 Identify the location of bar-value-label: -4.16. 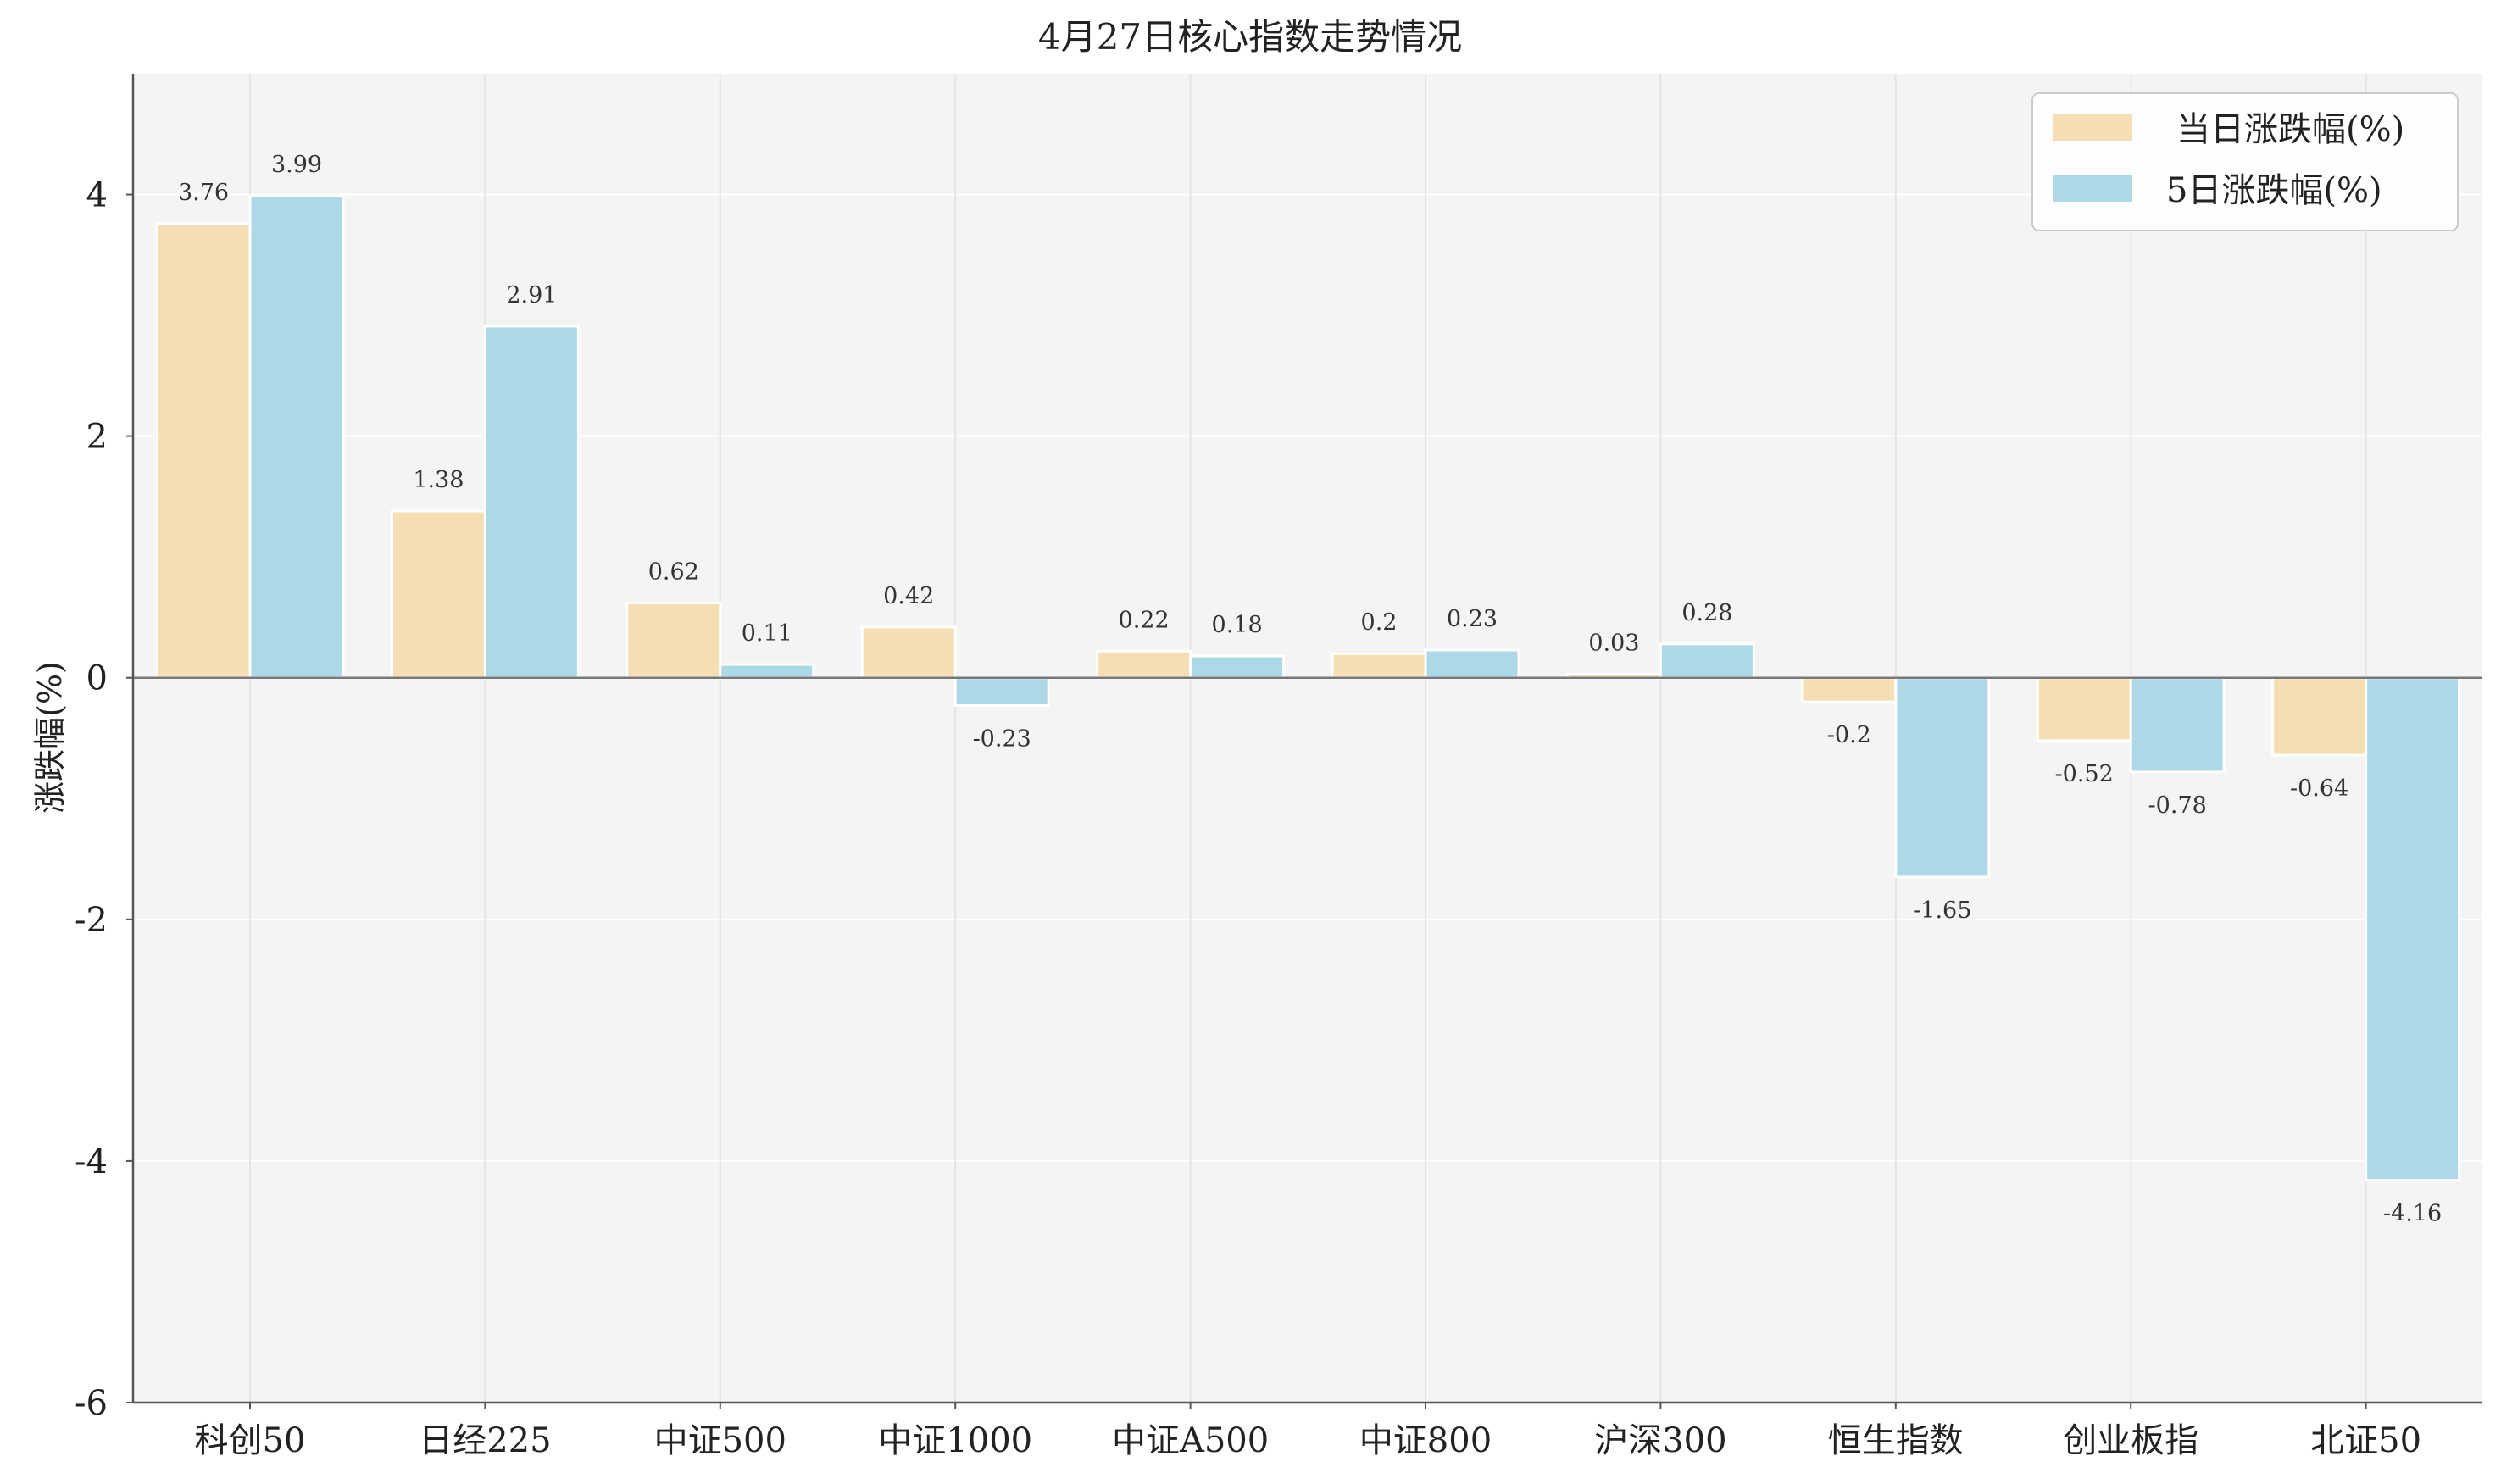
(2412, 1214).